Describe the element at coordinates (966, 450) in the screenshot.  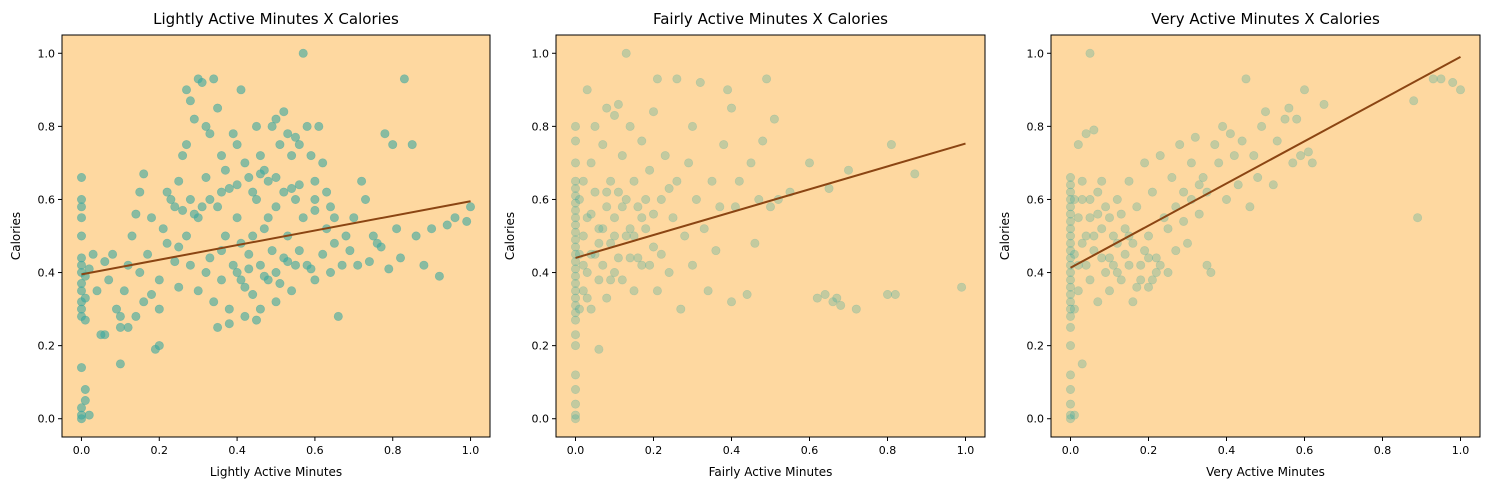
I see `x-tick-label: 1.0` at that location.